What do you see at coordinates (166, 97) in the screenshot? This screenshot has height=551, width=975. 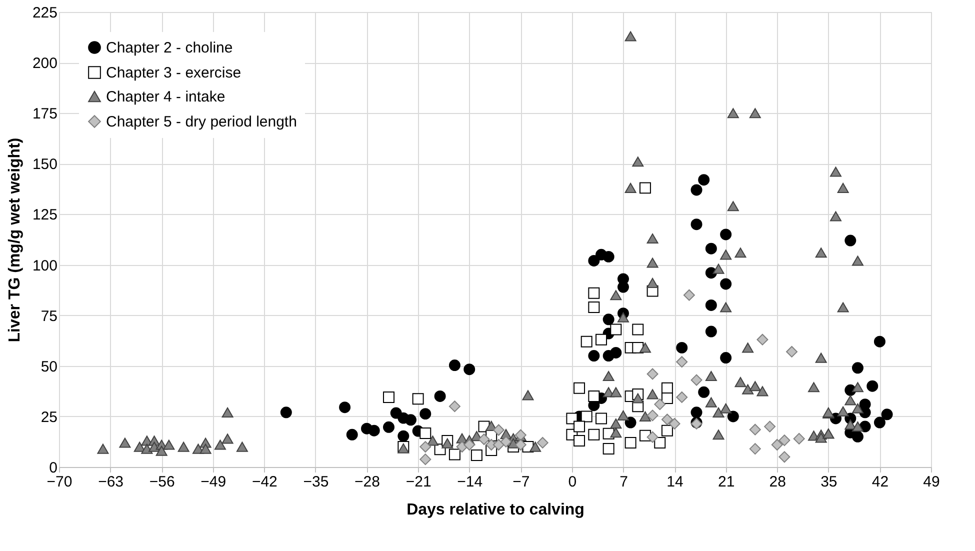 I see `legend-label: Chapter 4 - intake` at bounding box center [166, 97].